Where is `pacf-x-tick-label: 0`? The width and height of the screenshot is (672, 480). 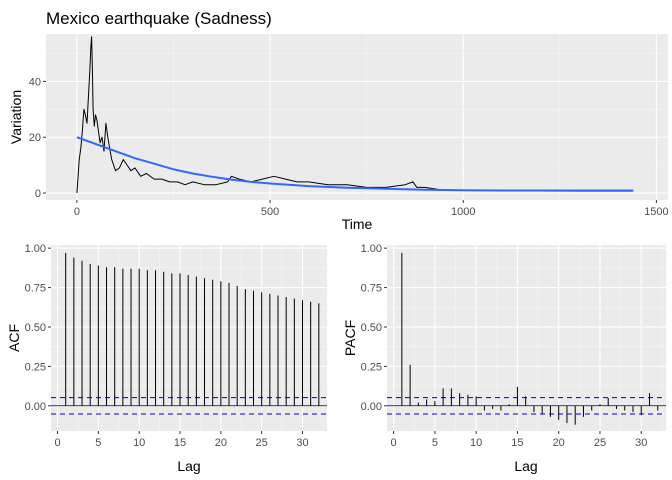 pacf-x-tick-label: 0 is located at coordinates (394, 443).